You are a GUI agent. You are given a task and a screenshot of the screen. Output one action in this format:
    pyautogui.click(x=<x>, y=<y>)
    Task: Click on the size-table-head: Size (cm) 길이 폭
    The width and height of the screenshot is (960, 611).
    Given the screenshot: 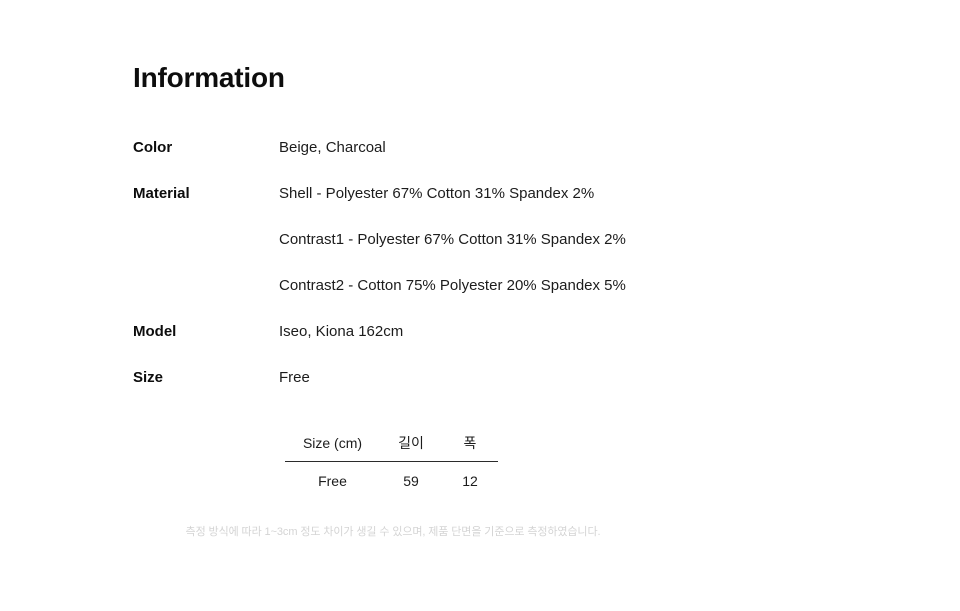 What is the action you would take?
    pyautogui.click(x=391, y=443)
    